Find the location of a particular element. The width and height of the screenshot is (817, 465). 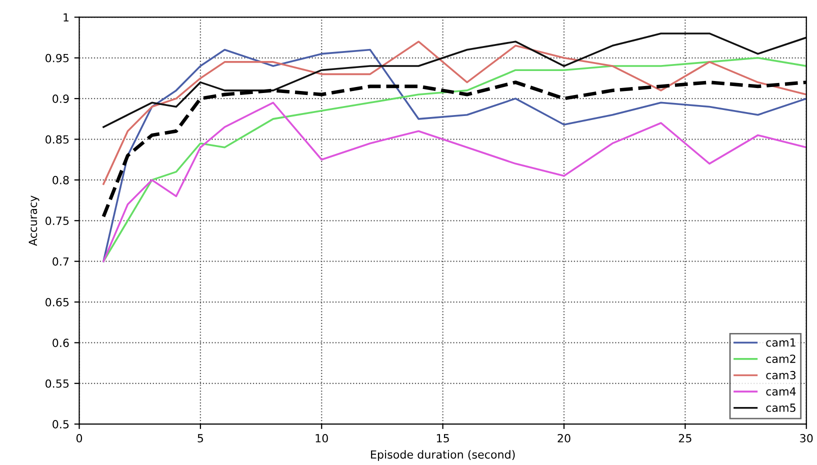

y-tick-label: 0.6 is located at coordinates (60, 343).